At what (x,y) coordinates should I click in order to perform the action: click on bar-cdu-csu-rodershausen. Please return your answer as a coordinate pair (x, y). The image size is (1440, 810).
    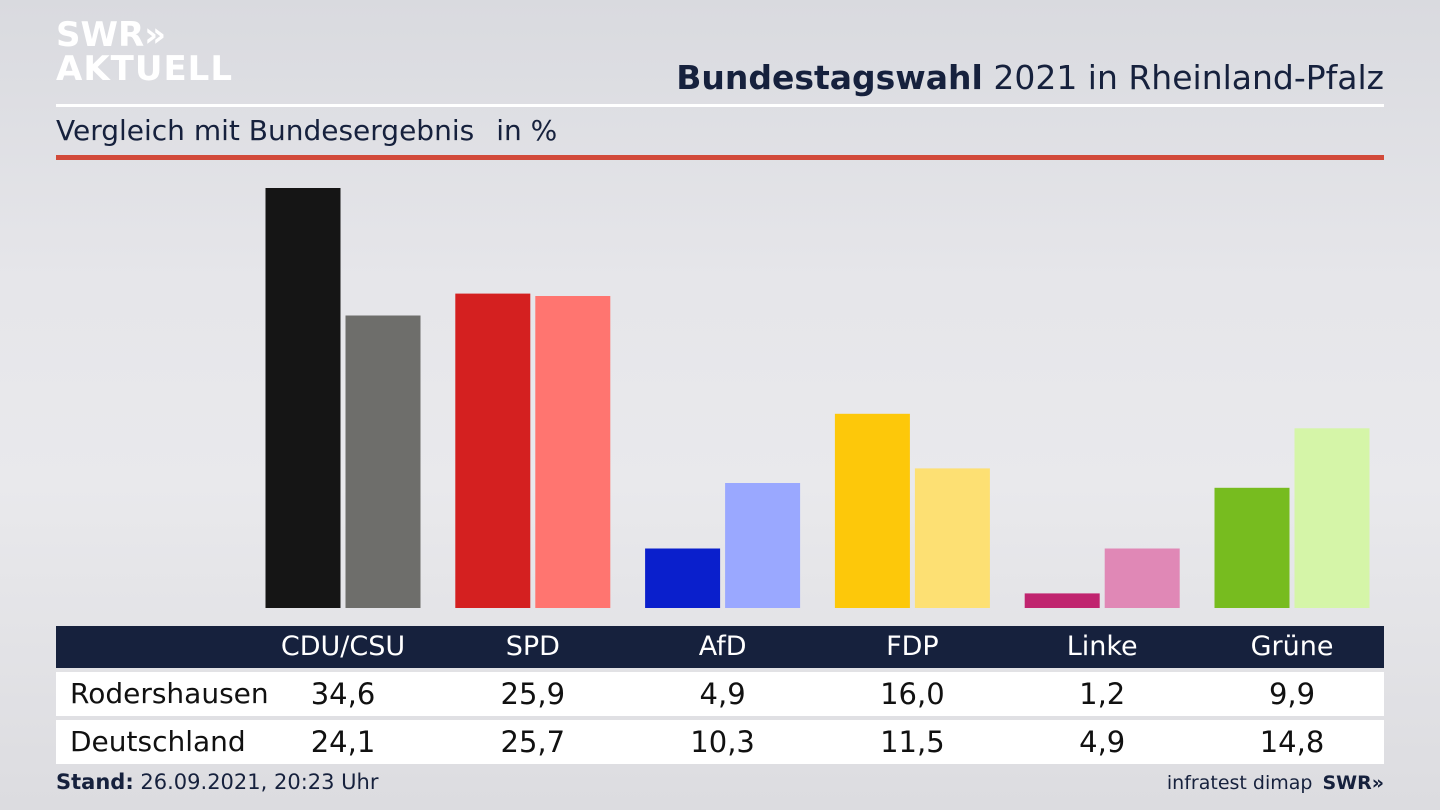
    Looking at the image, I should click on (303, 398).